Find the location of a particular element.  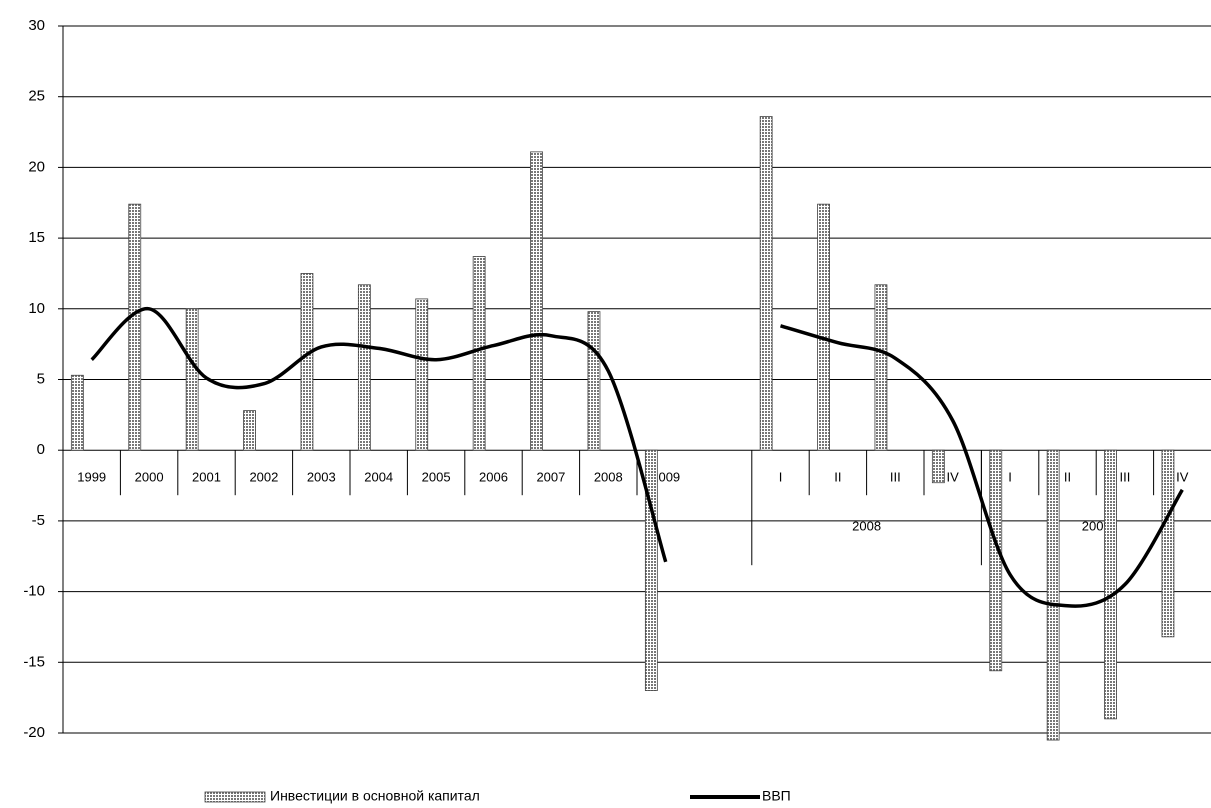

group-label: 2009 is located at coordinates (1096, 526).